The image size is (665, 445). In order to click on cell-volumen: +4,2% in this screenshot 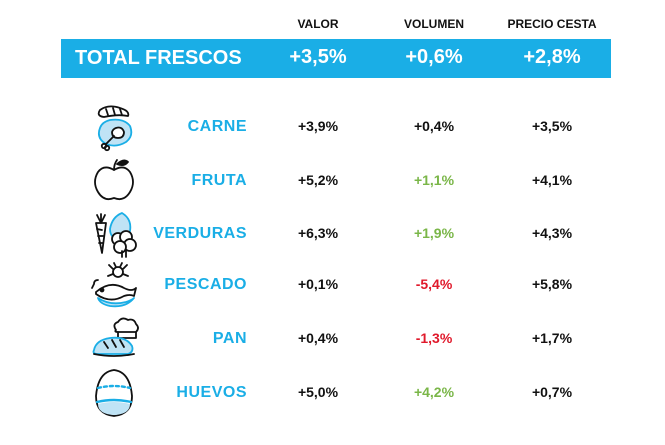, I will do `click(434, 392)`.